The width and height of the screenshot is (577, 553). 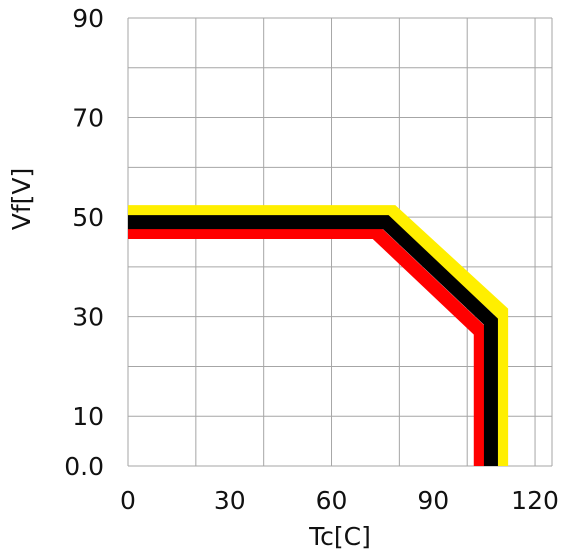 What do you see at coordinates (230, 500) in the screenshot?
I see `x-tick-label: 30` at bounding box center [230, 500].